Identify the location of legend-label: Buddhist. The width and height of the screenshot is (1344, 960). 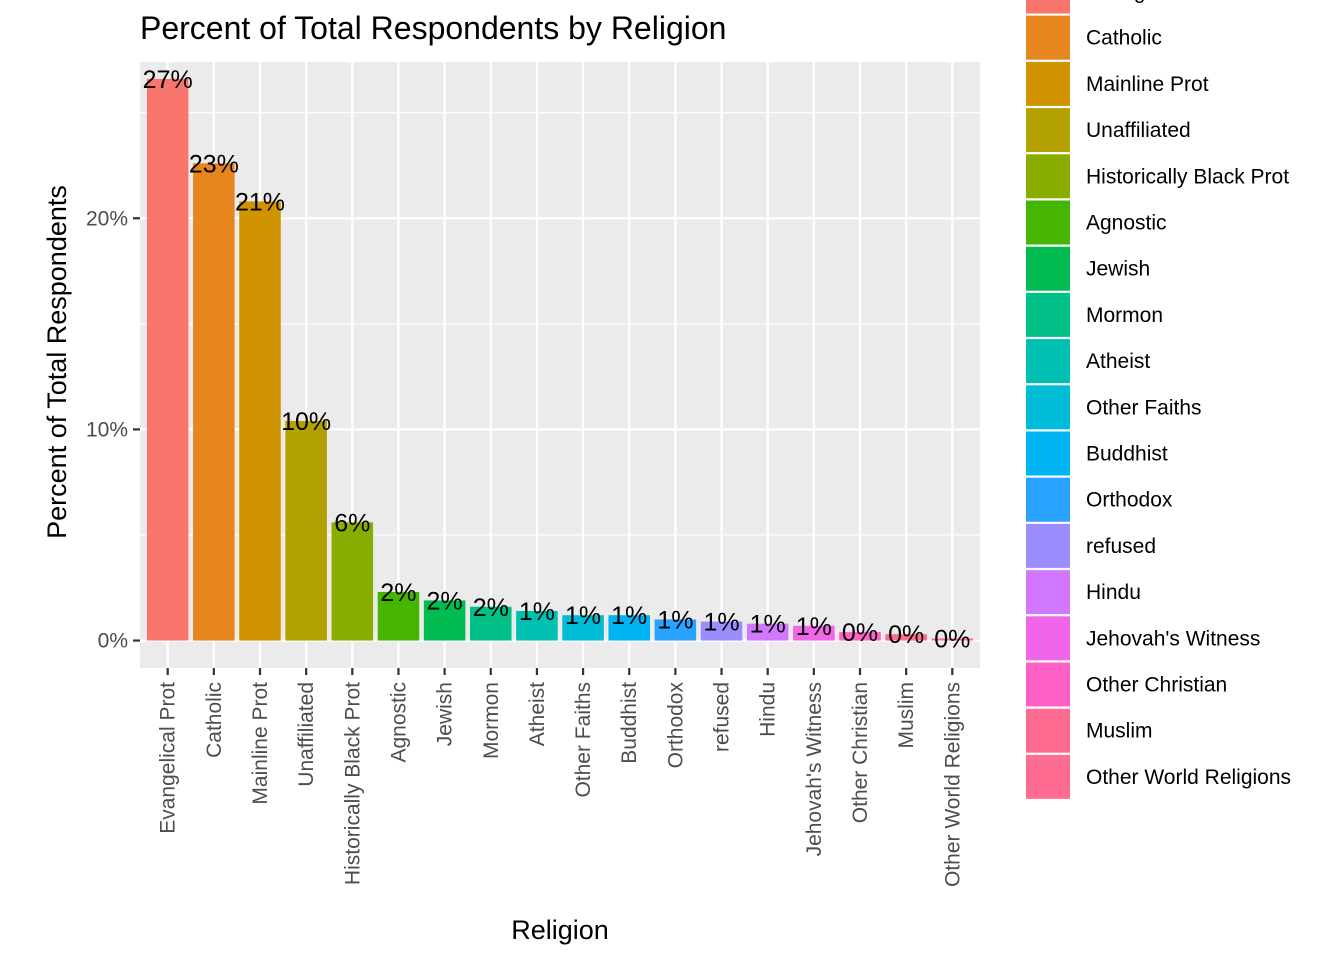
(1127, 454).